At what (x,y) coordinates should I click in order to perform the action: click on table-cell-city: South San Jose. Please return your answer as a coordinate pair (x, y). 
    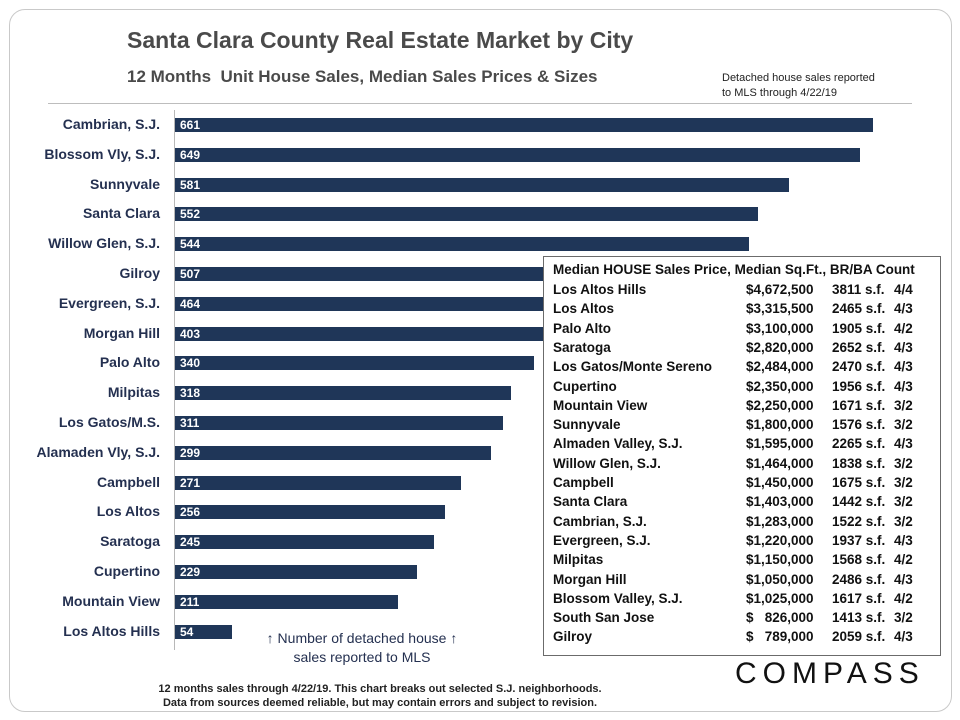
    Looking at the image, I should click on (604, 618).